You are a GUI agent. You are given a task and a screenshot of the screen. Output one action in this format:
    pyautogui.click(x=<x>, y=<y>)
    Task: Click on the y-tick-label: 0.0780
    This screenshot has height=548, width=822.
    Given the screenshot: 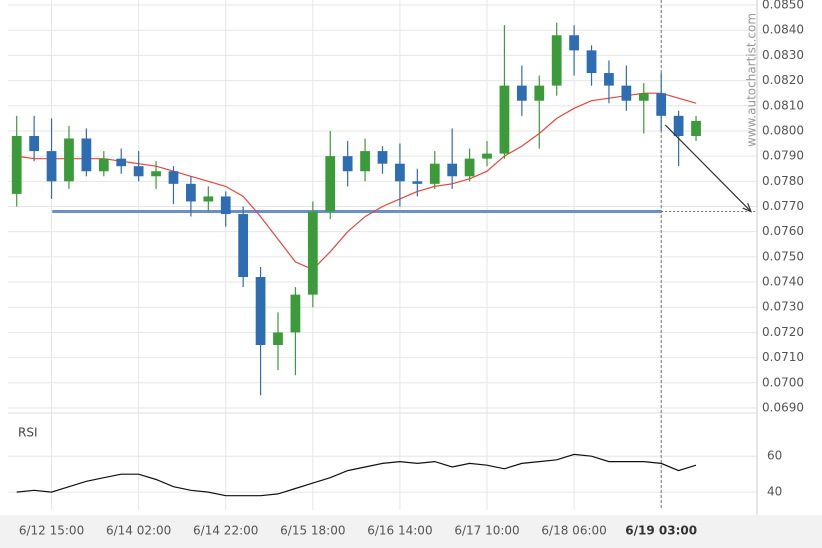 What is the action you would take?
    pyautogui.click(x=783, y=181)
    